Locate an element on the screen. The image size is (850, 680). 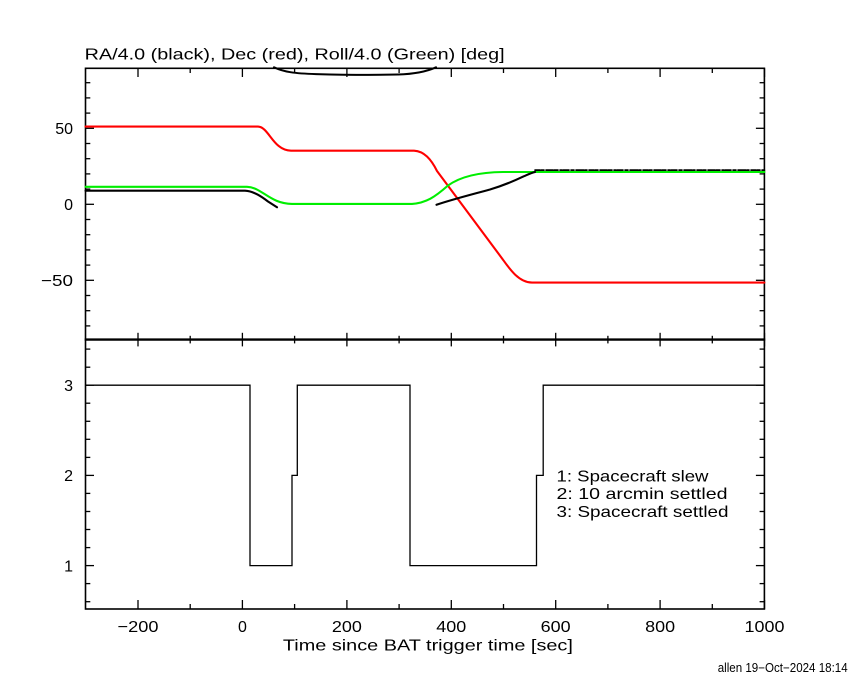
svg-text: 1: Spacecraft slew is located at coordinates (633, 476).